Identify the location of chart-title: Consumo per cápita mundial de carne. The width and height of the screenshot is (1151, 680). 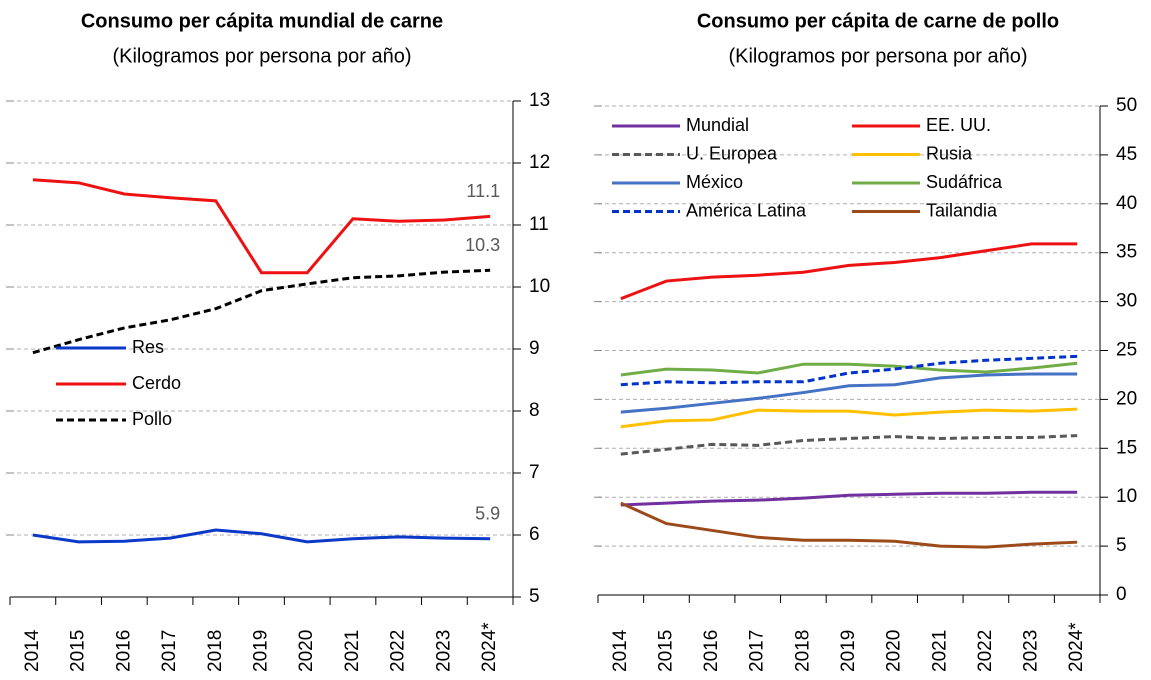
(262, 21).